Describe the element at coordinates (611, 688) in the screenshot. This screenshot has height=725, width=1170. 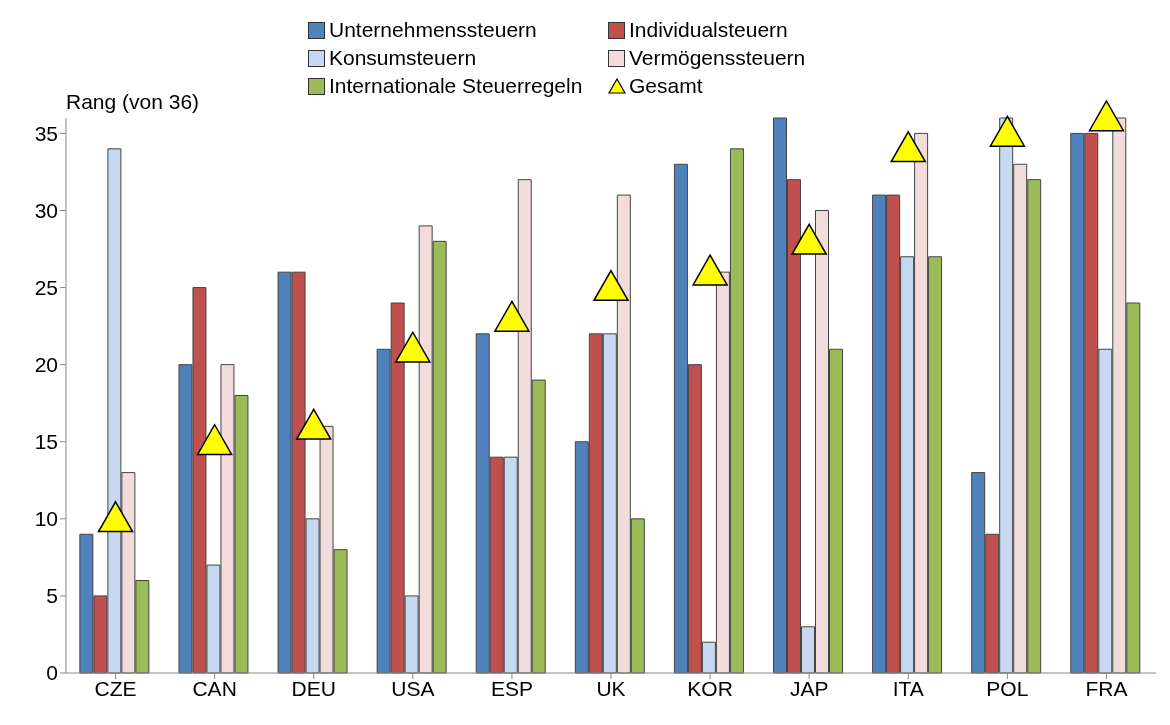
I see `x-tick-label: UK` at that location.